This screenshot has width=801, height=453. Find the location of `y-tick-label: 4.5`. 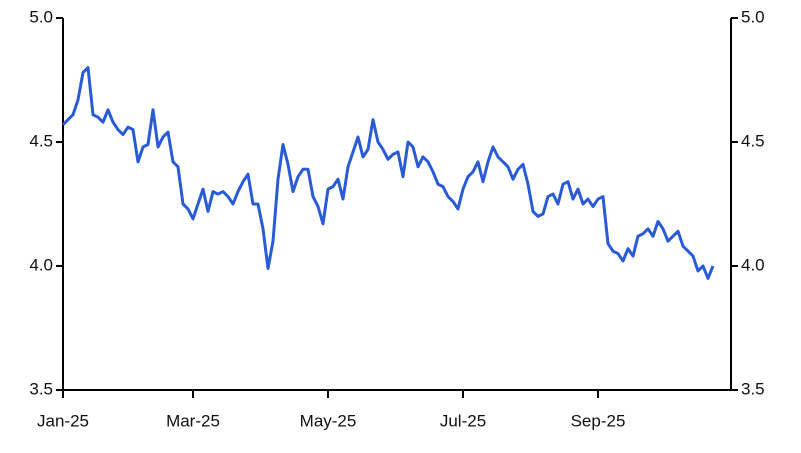

y-tick-label: 4.5 is located at coordinates (41, 140).